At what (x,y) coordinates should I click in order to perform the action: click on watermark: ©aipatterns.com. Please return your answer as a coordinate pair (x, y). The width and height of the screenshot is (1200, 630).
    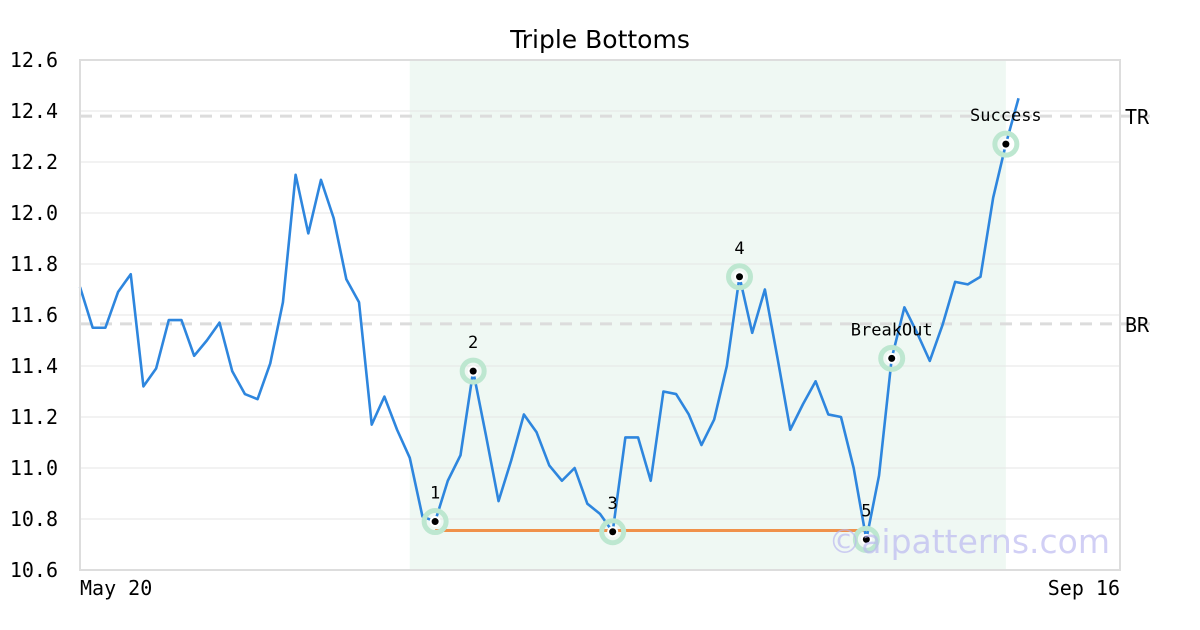
    Looking at the image, I should click on (969, 541).